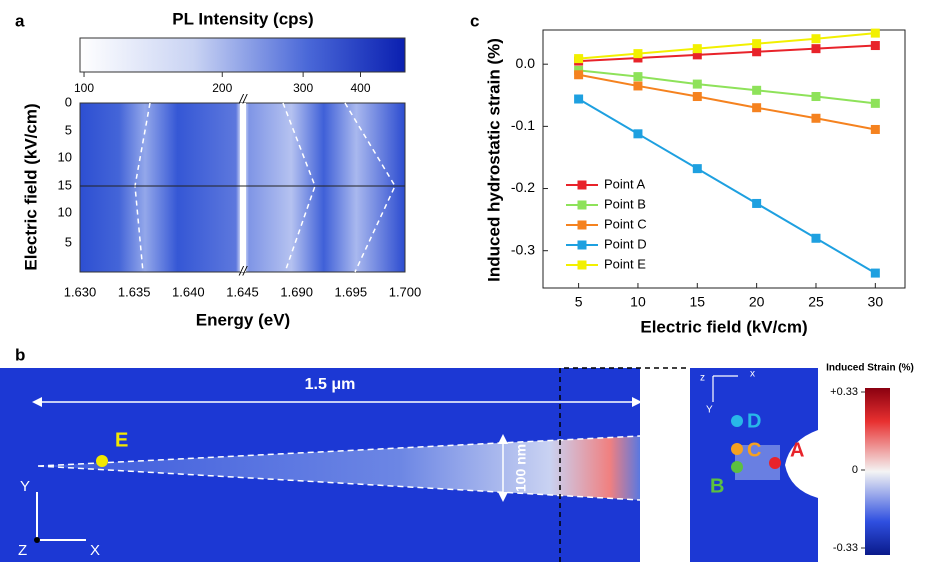 The height and width of the screenshot is (562, 936). I want to click on x-axis-label: Electric field (kV/cm), so click(723, 326).